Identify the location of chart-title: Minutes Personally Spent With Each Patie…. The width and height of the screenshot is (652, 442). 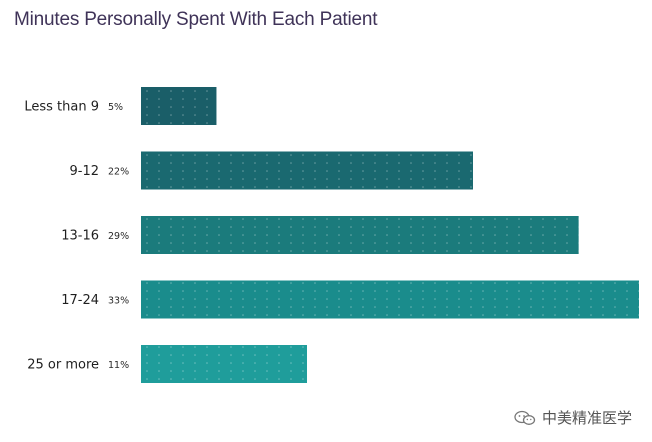
(196, 19).